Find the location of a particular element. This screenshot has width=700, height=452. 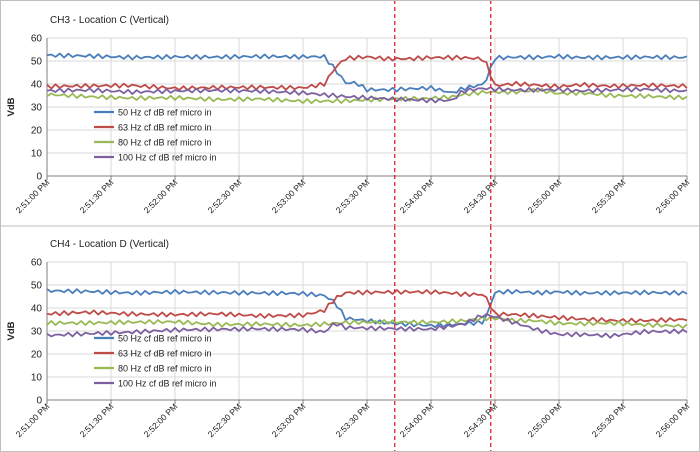

chart-title: CH3 - Location C (Vertical) is located at coordinates (109, 20).